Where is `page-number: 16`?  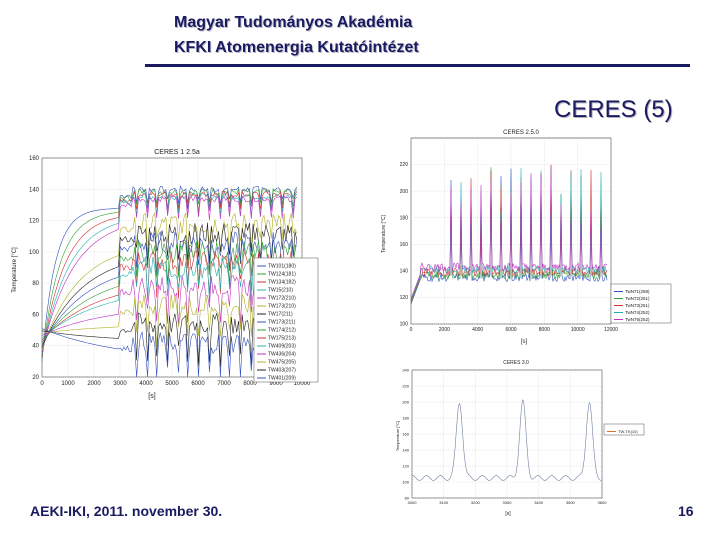
page-number: 16 is located at coordinates (686, 511).